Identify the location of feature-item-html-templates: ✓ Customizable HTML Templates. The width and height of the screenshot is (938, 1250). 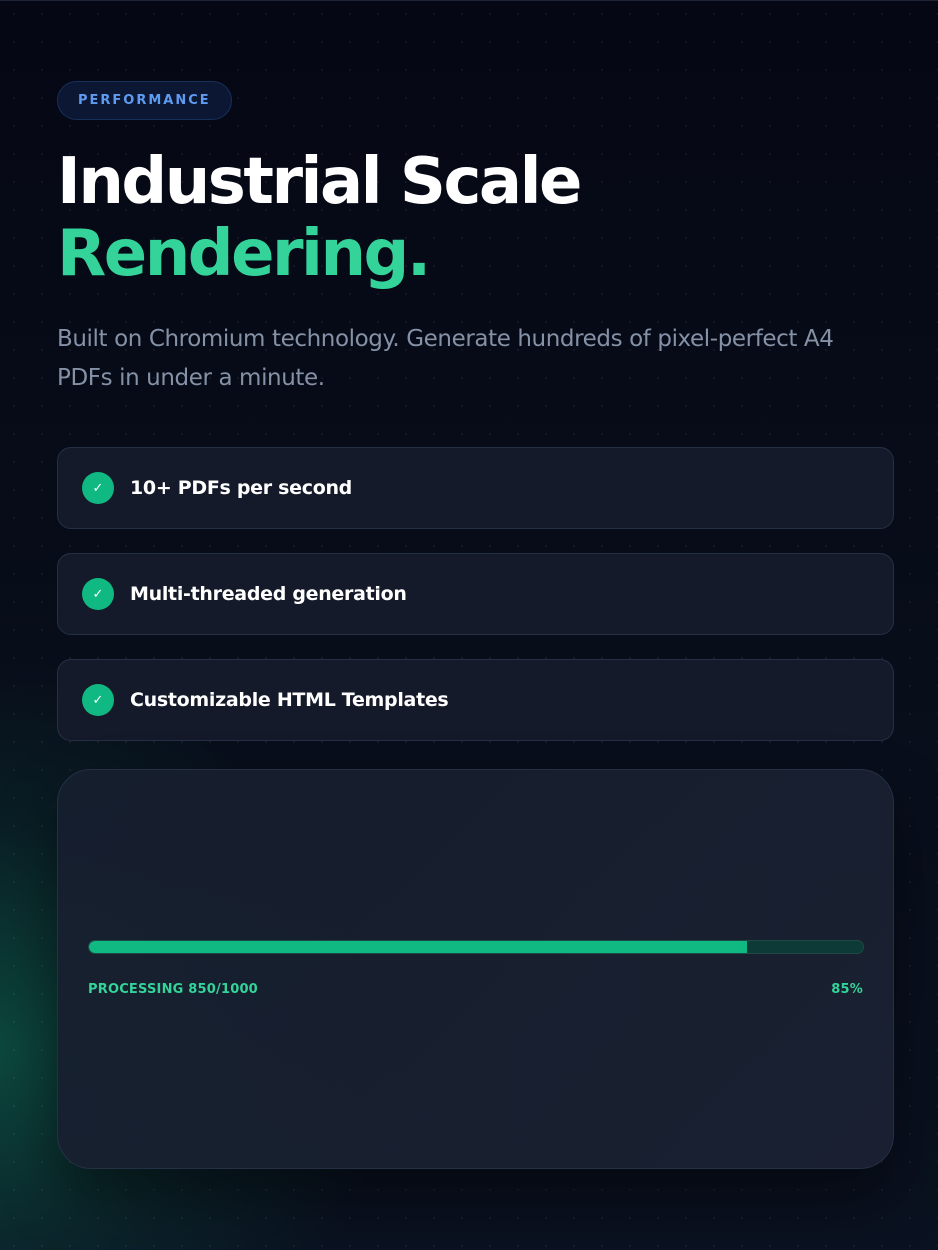
(475, 700).